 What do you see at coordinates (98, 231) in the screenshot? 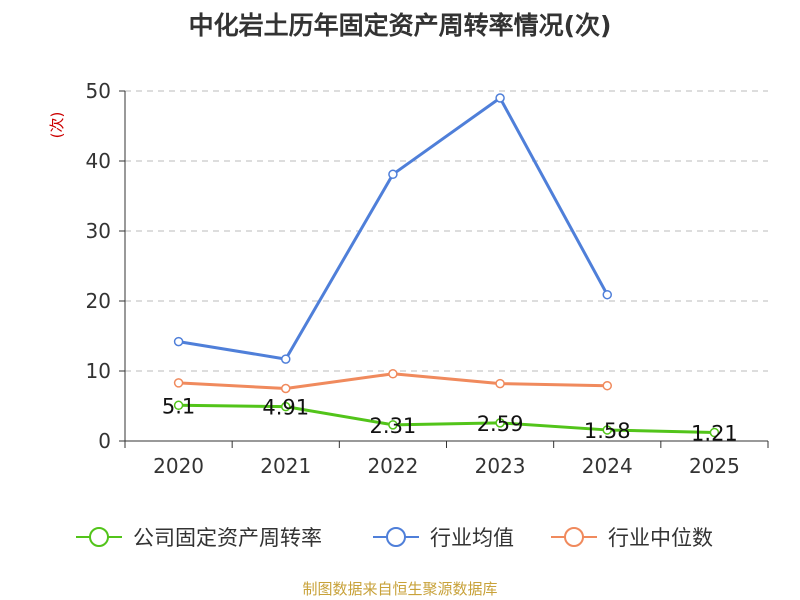
I see `y-tick-label: 30` at bounding box center [98, 231].